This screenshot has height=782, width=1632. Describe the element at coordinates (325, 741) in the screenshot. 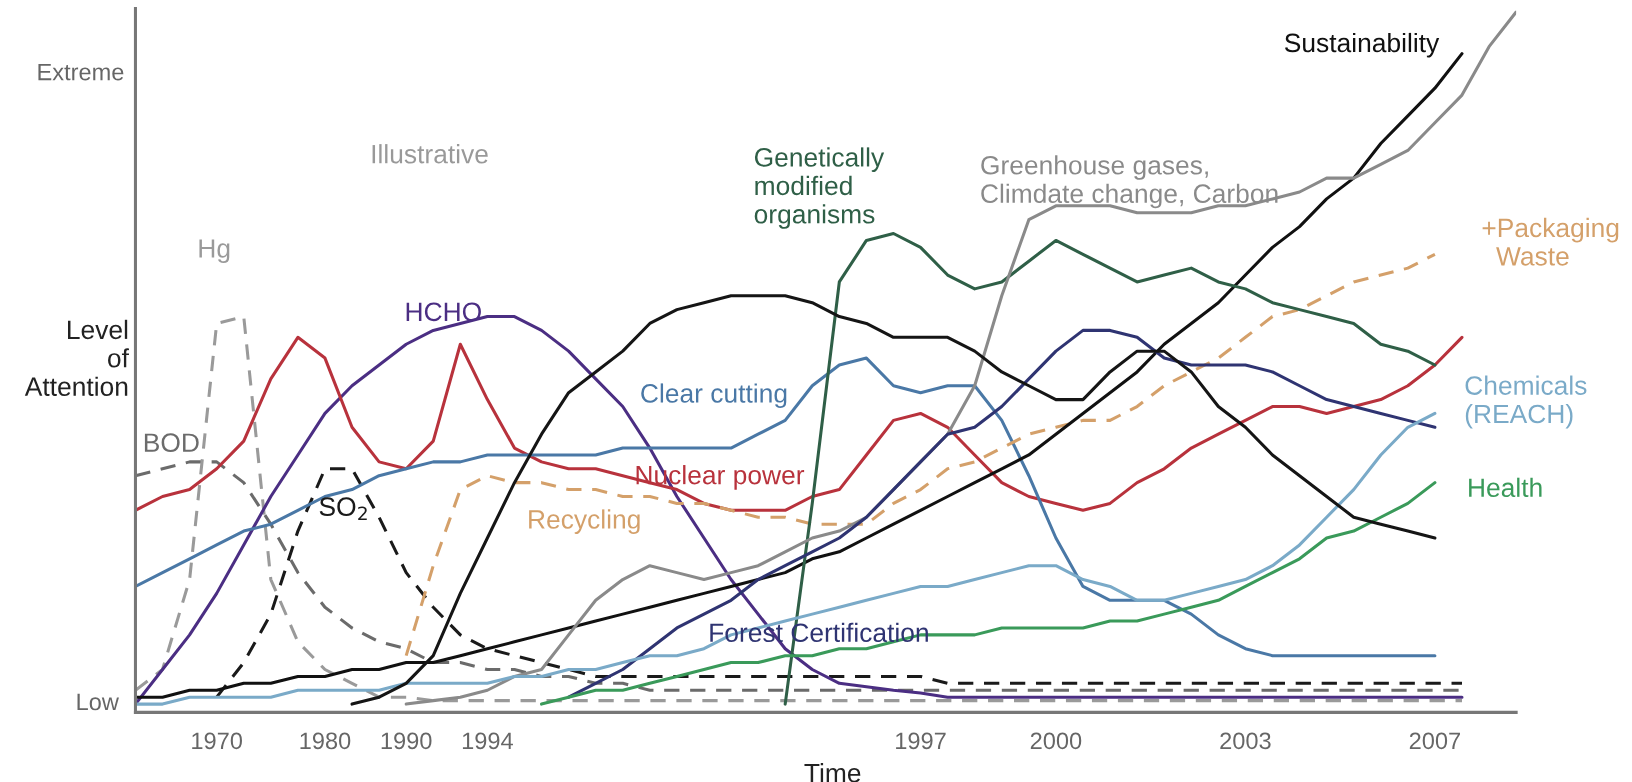

I see `x-tick-label: 1980` at that location.